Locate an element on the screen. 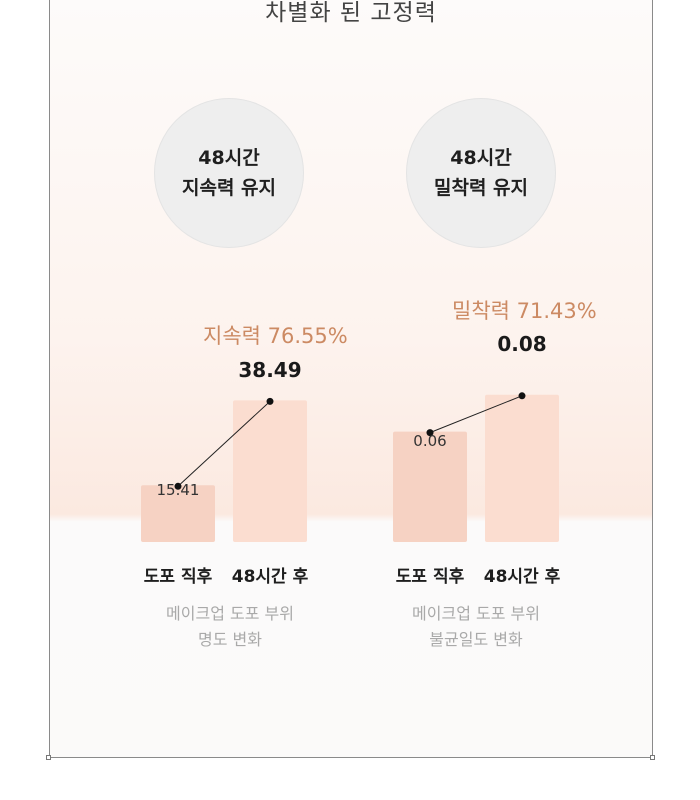 This screenshot has width=700, height=800. badge-adhesion: 48시간 밀착력 유지 is located at coordinates (481, 173).